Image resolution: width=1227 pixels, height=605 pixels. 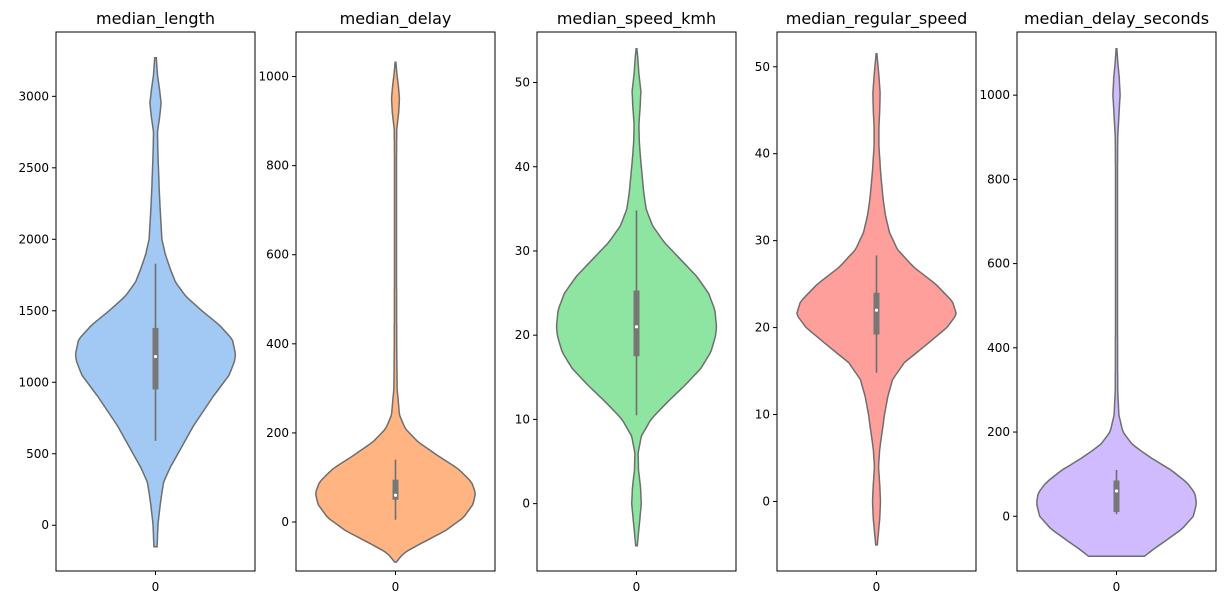 I want to click on y-tick-label: 2500, so click(x=33, y=168).